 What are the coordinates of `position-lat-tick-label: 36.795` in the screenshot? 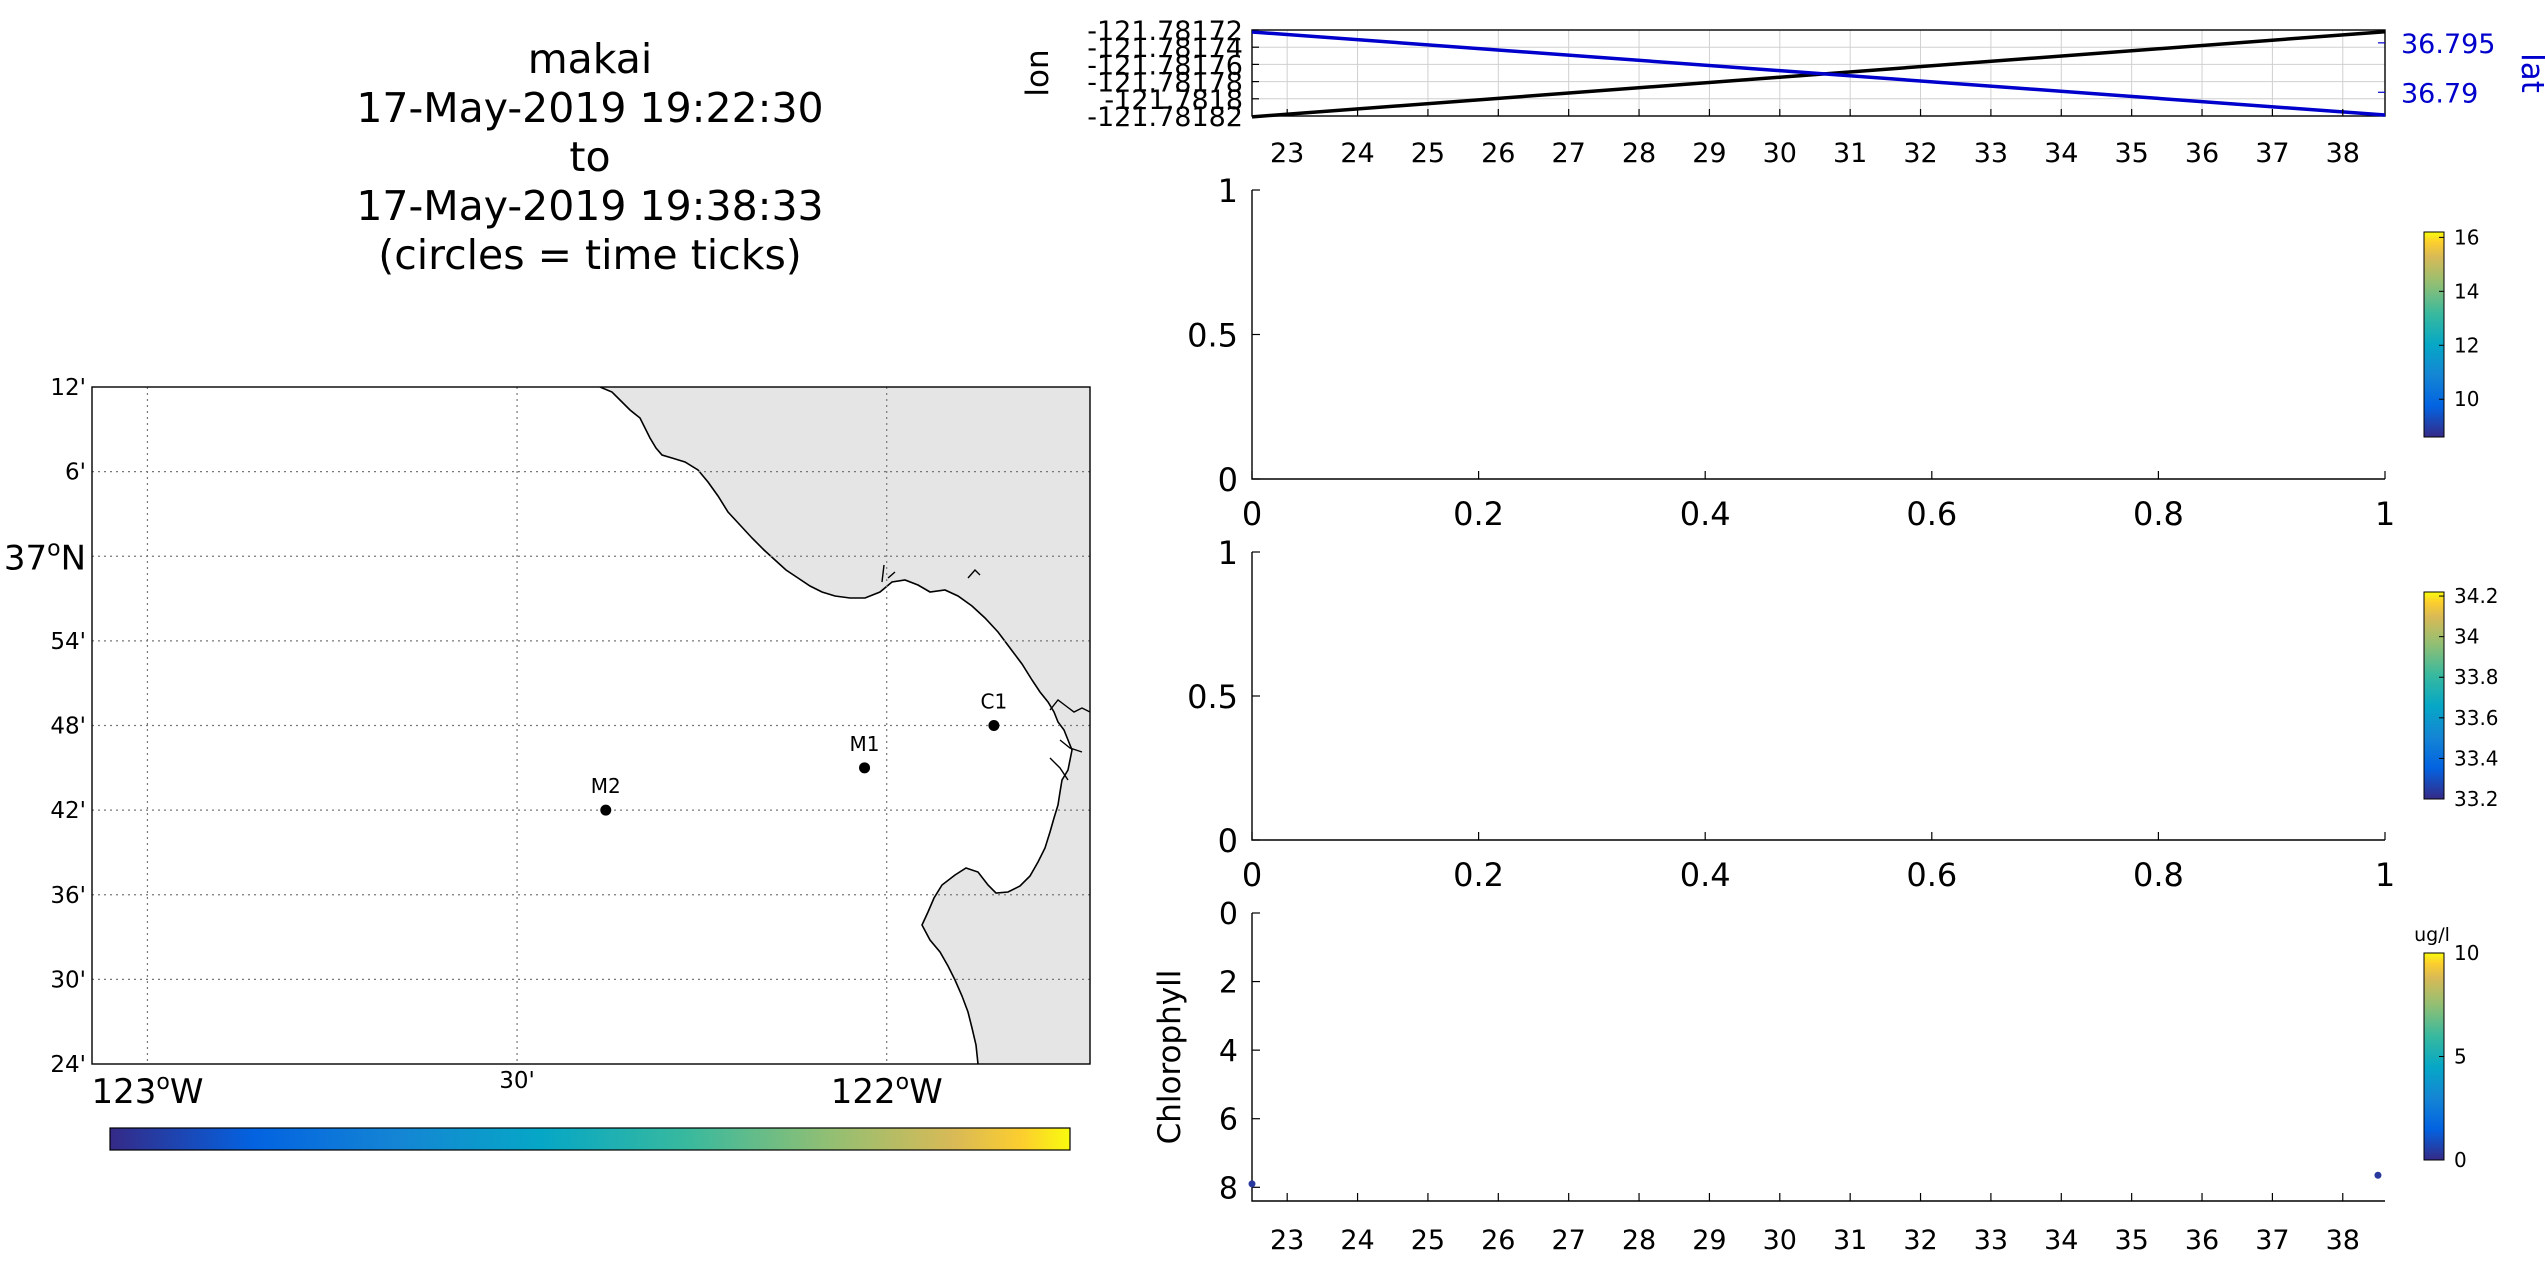 It's located at (2448, 44).